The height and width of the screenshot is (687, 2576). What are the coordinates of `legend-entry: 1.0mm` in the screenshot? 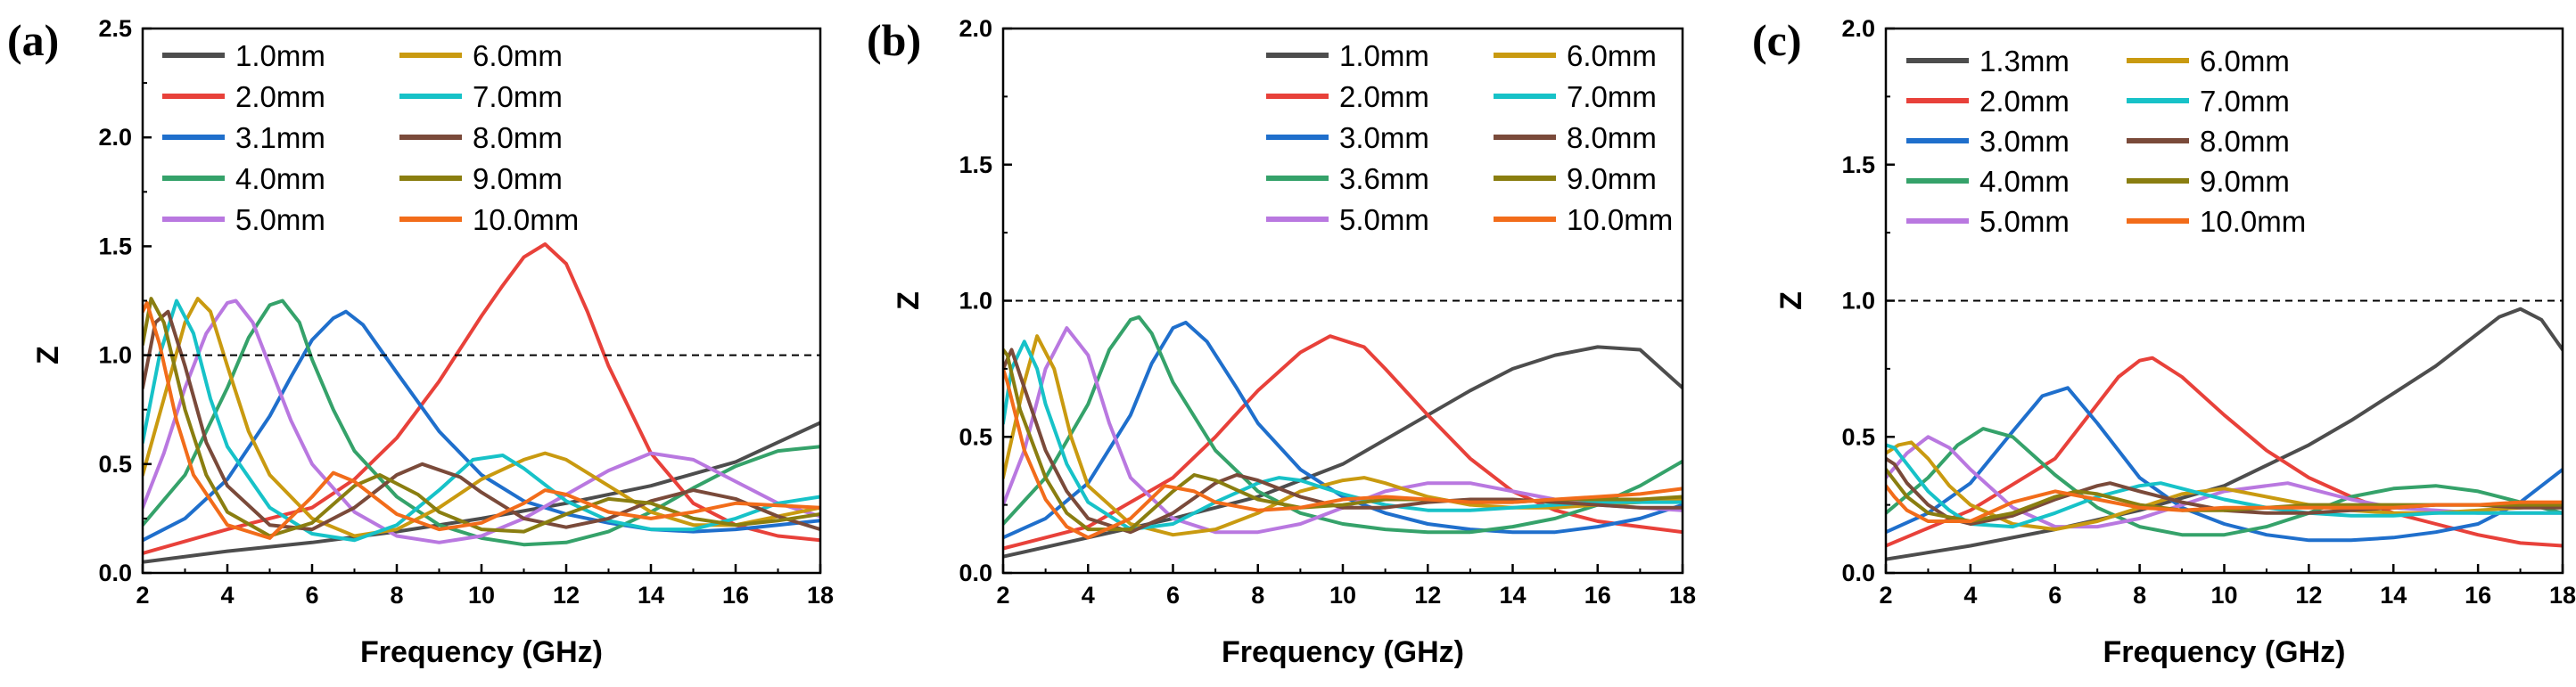 It's located at (280, 56).